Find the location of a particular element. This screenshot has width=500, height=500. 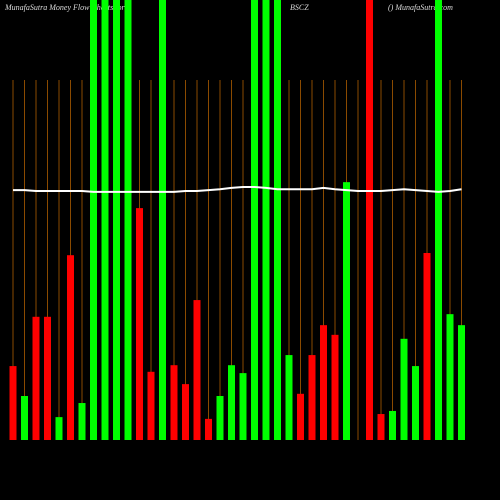

chart-title: MunafaSutra Money Flow Charts for is located at coordinates (64, 7).